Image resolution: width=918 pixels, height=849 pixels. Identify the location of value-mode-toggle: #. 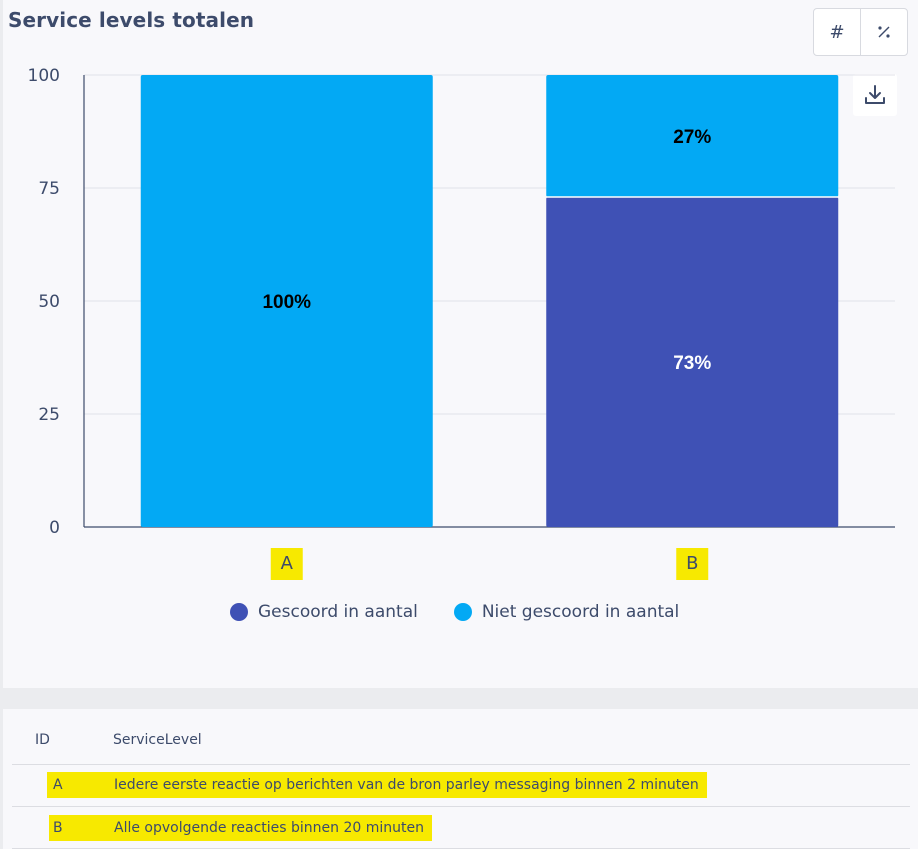
(860, 32).